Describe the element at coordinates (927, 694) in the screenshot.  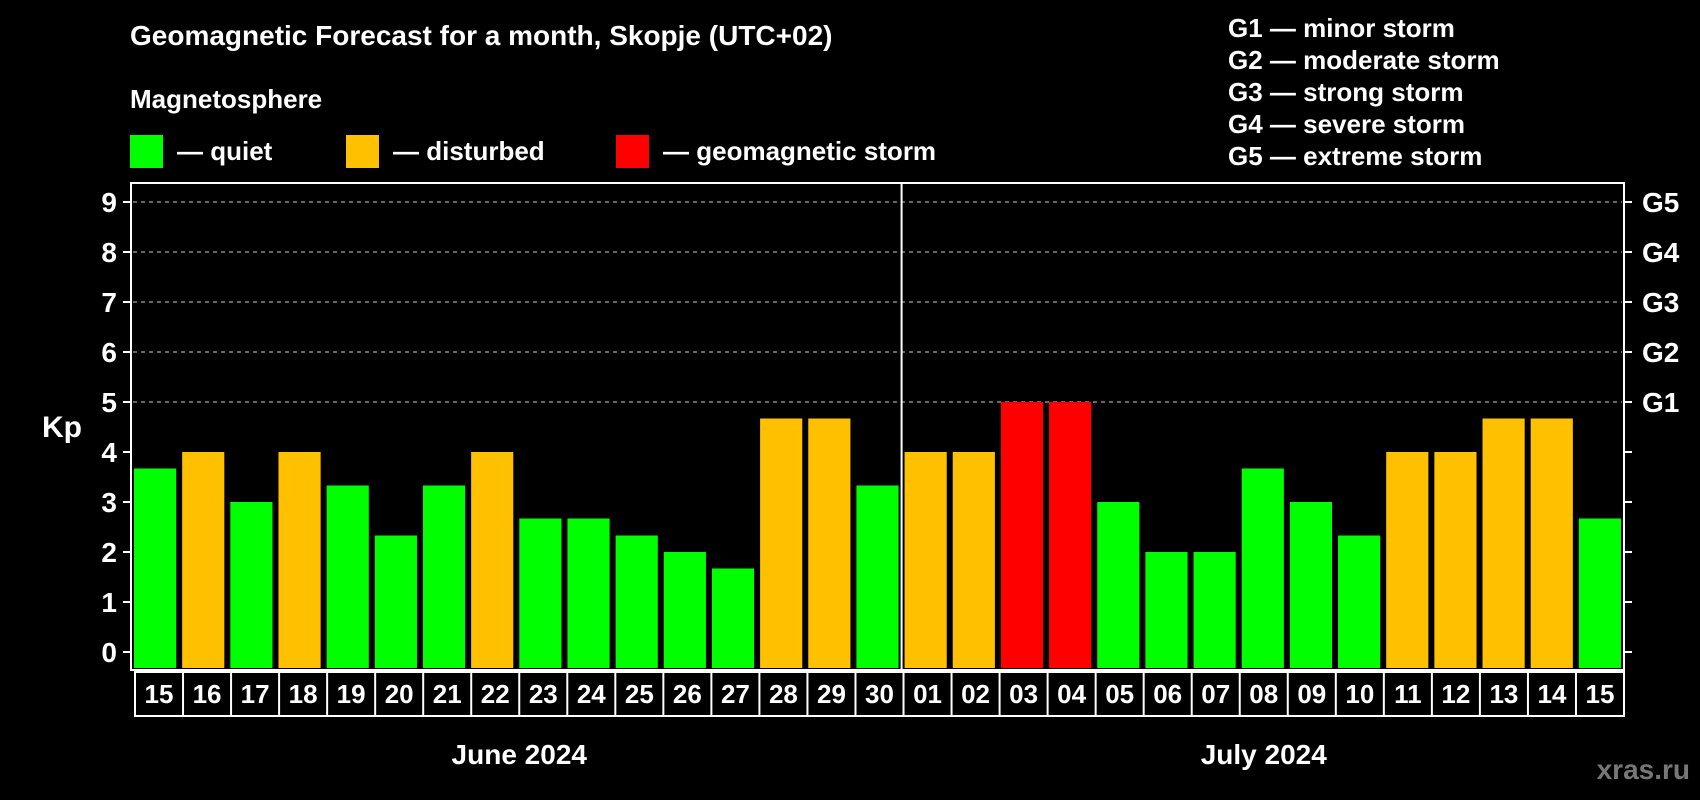
I see `date-label: 01` at that location.